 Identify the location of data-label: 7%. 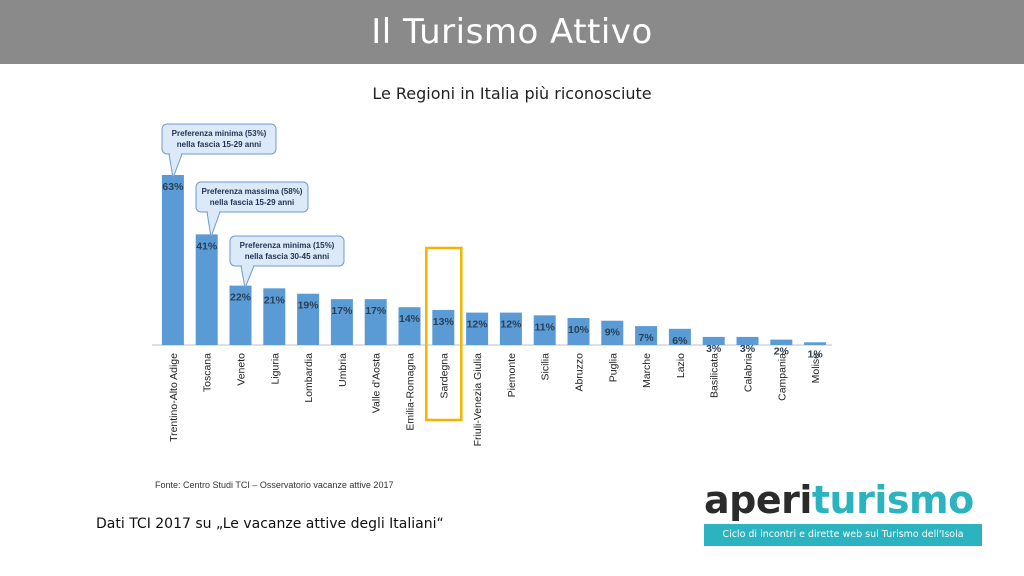
(647, 338).